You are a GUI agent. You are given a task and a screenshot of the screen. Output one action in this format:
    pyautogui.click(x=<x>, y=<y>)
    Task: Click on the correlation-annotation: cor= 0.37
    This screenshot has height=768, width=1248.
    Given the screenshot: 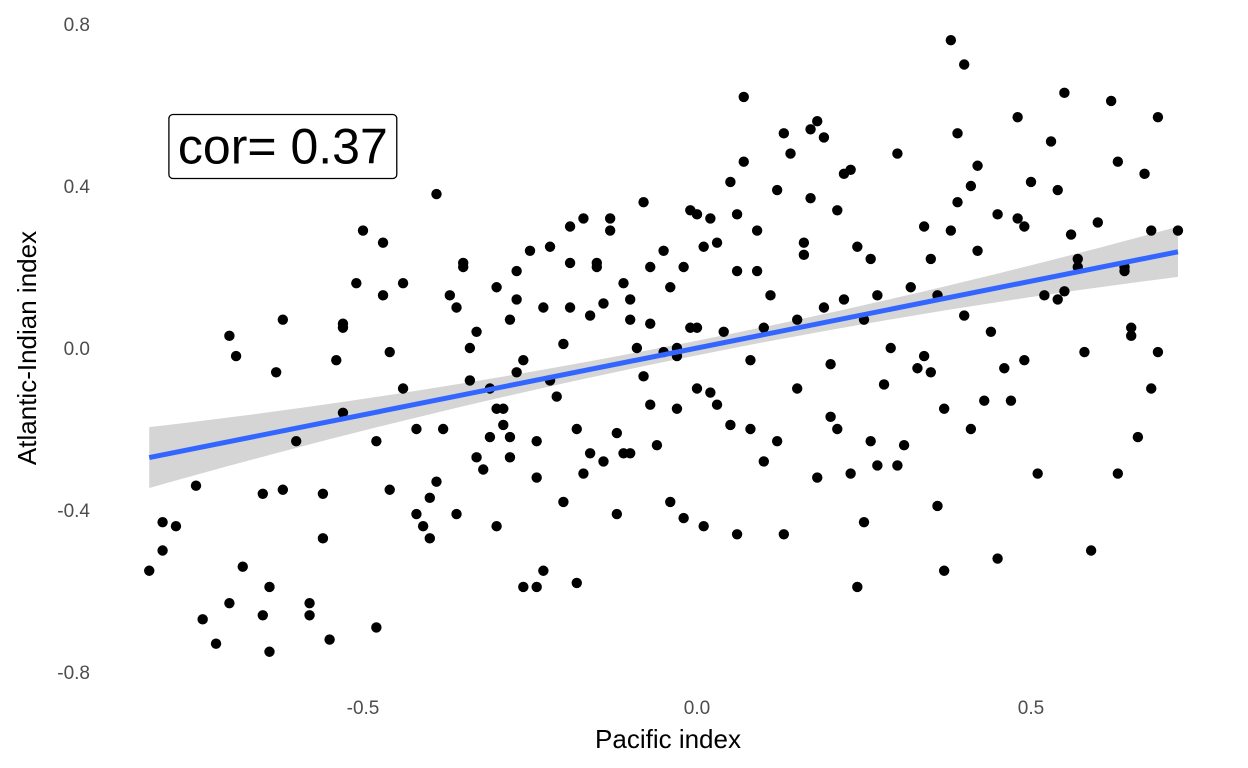 What is the action you would take?
    pyautogui.click(x=283, y=146)
    